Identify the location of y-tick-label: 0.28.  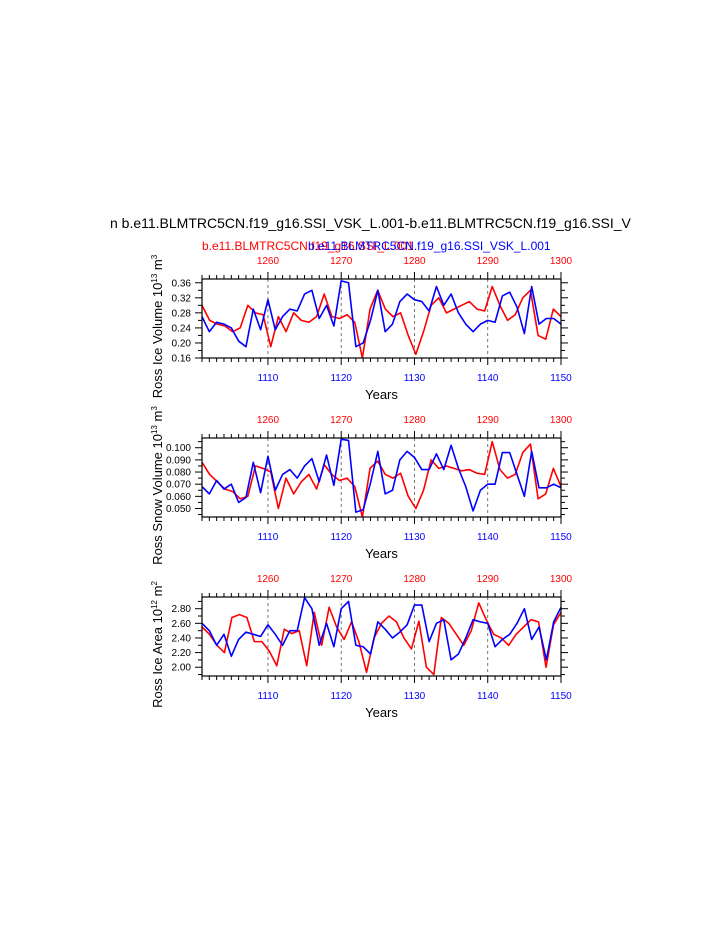
(182, 313).